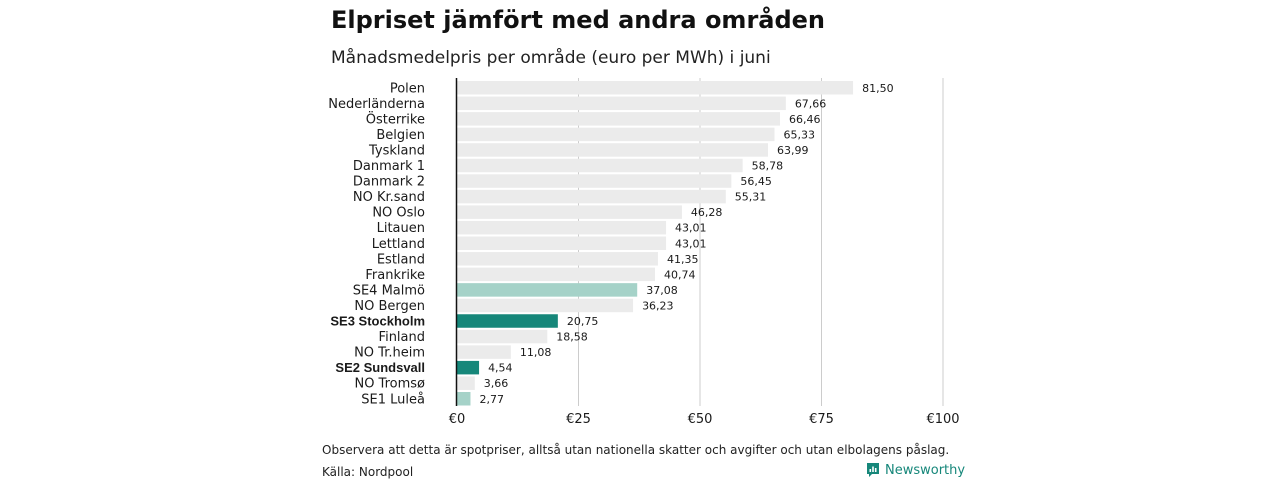 The image size is (1280, 480). Describe the element at coordinates (942, 419) in the screenshot. I see `x-tick-label: €100` at that location.